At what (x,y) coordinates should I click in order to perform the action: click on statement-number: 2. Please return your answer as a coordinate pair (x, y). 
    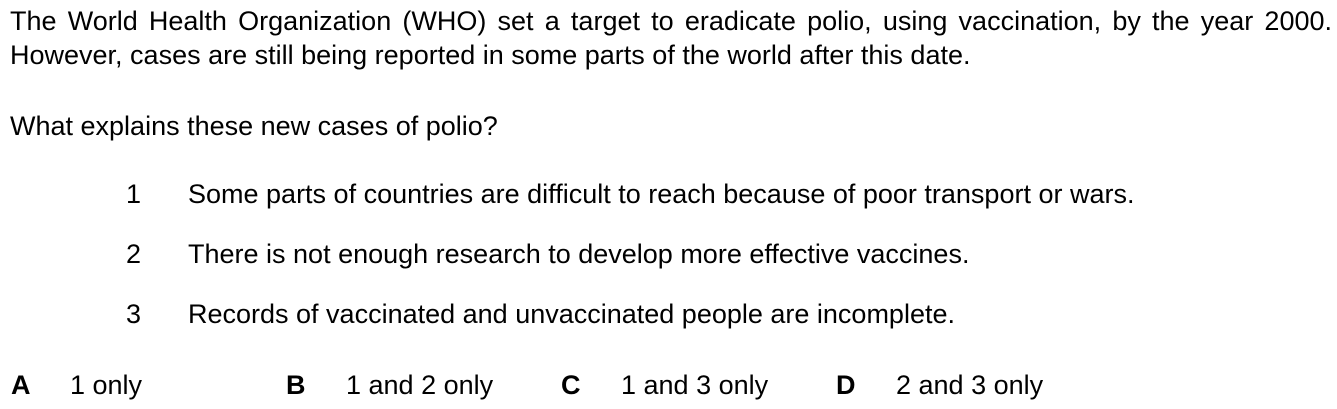
    Looking at the image, I should click on (134, 254).